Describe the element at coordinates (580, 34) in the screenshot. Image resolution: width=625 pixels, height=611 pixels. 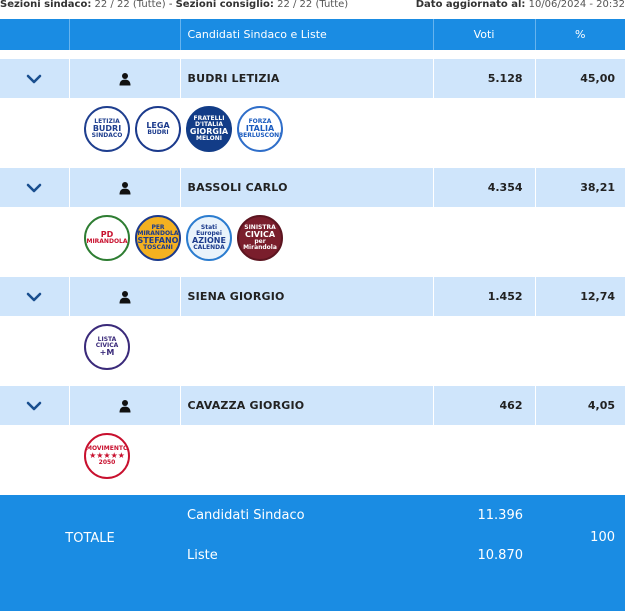
I see `header-percent: %` at that location.